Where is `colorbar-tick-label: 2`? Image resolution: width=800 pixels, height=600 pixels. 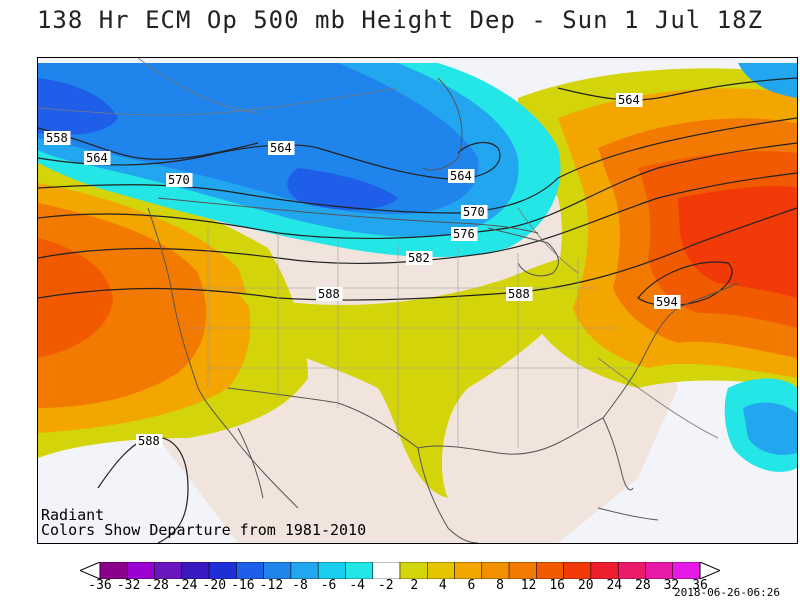 colorbar-tick-label: 2 is located at coordinates (414, 585).